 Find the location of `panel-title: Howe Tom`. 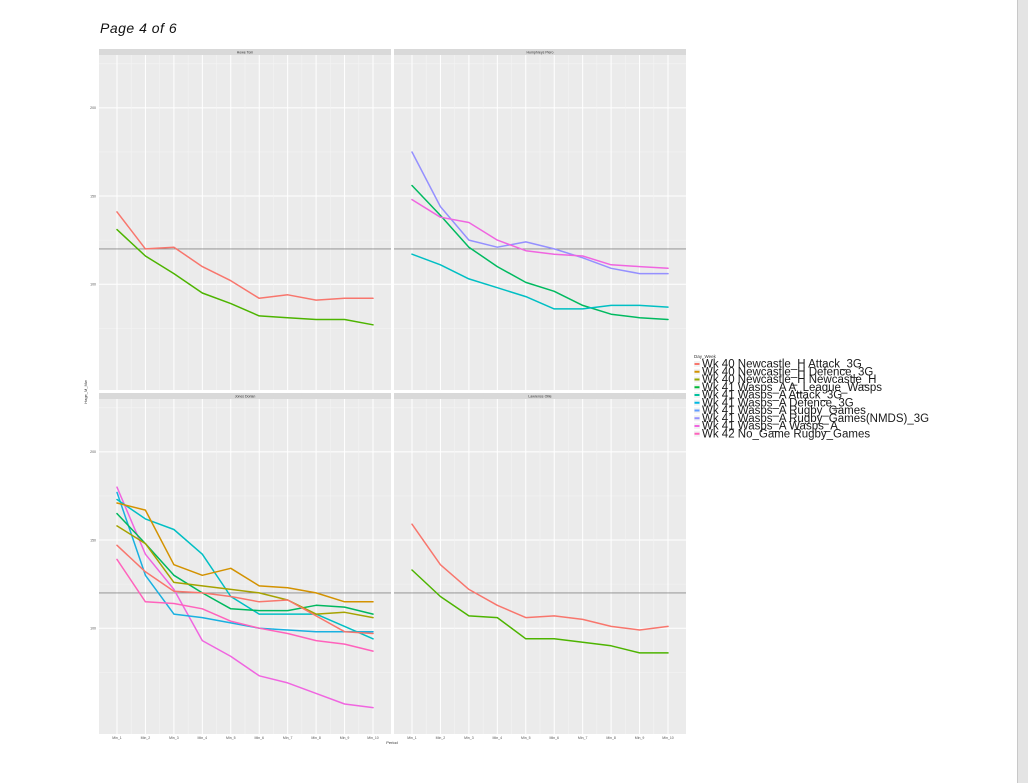

panel-title: Howe Tom is located at coordinates (245, 53).